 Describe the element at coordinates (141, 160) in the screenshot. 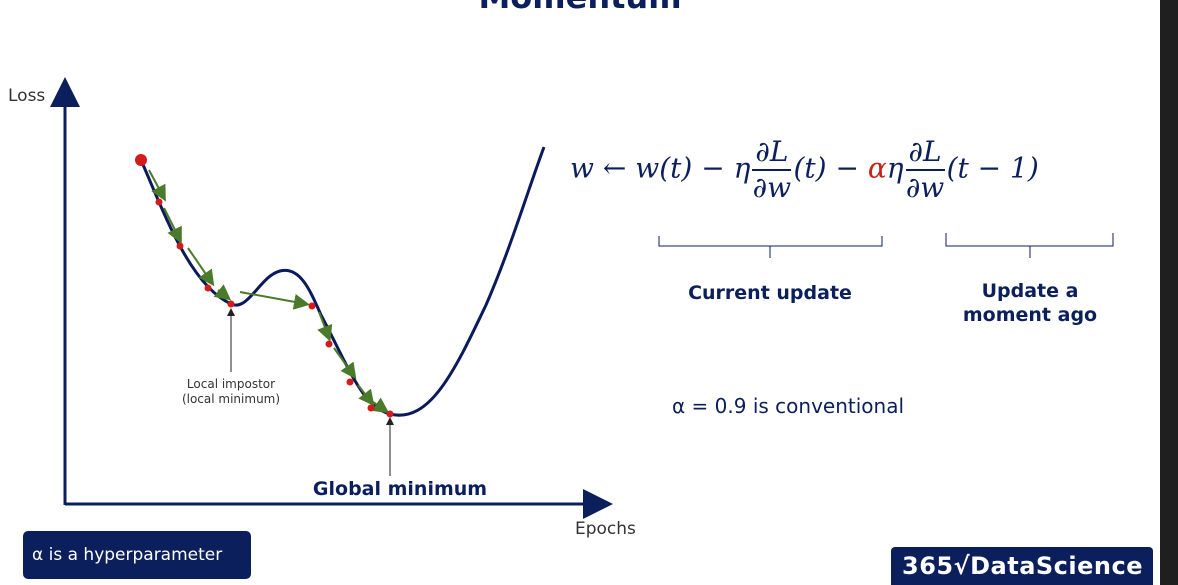

I see `start-point` at that location.